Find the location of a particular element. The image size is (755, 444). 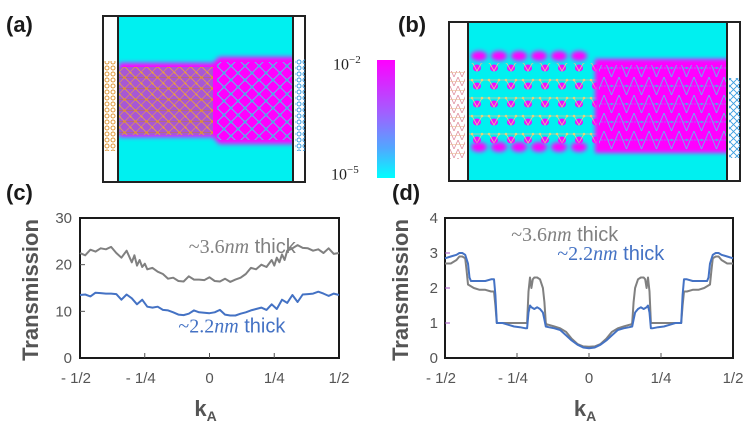

colorbar-max-label: 10−2 is located at coordinates (347, 64).